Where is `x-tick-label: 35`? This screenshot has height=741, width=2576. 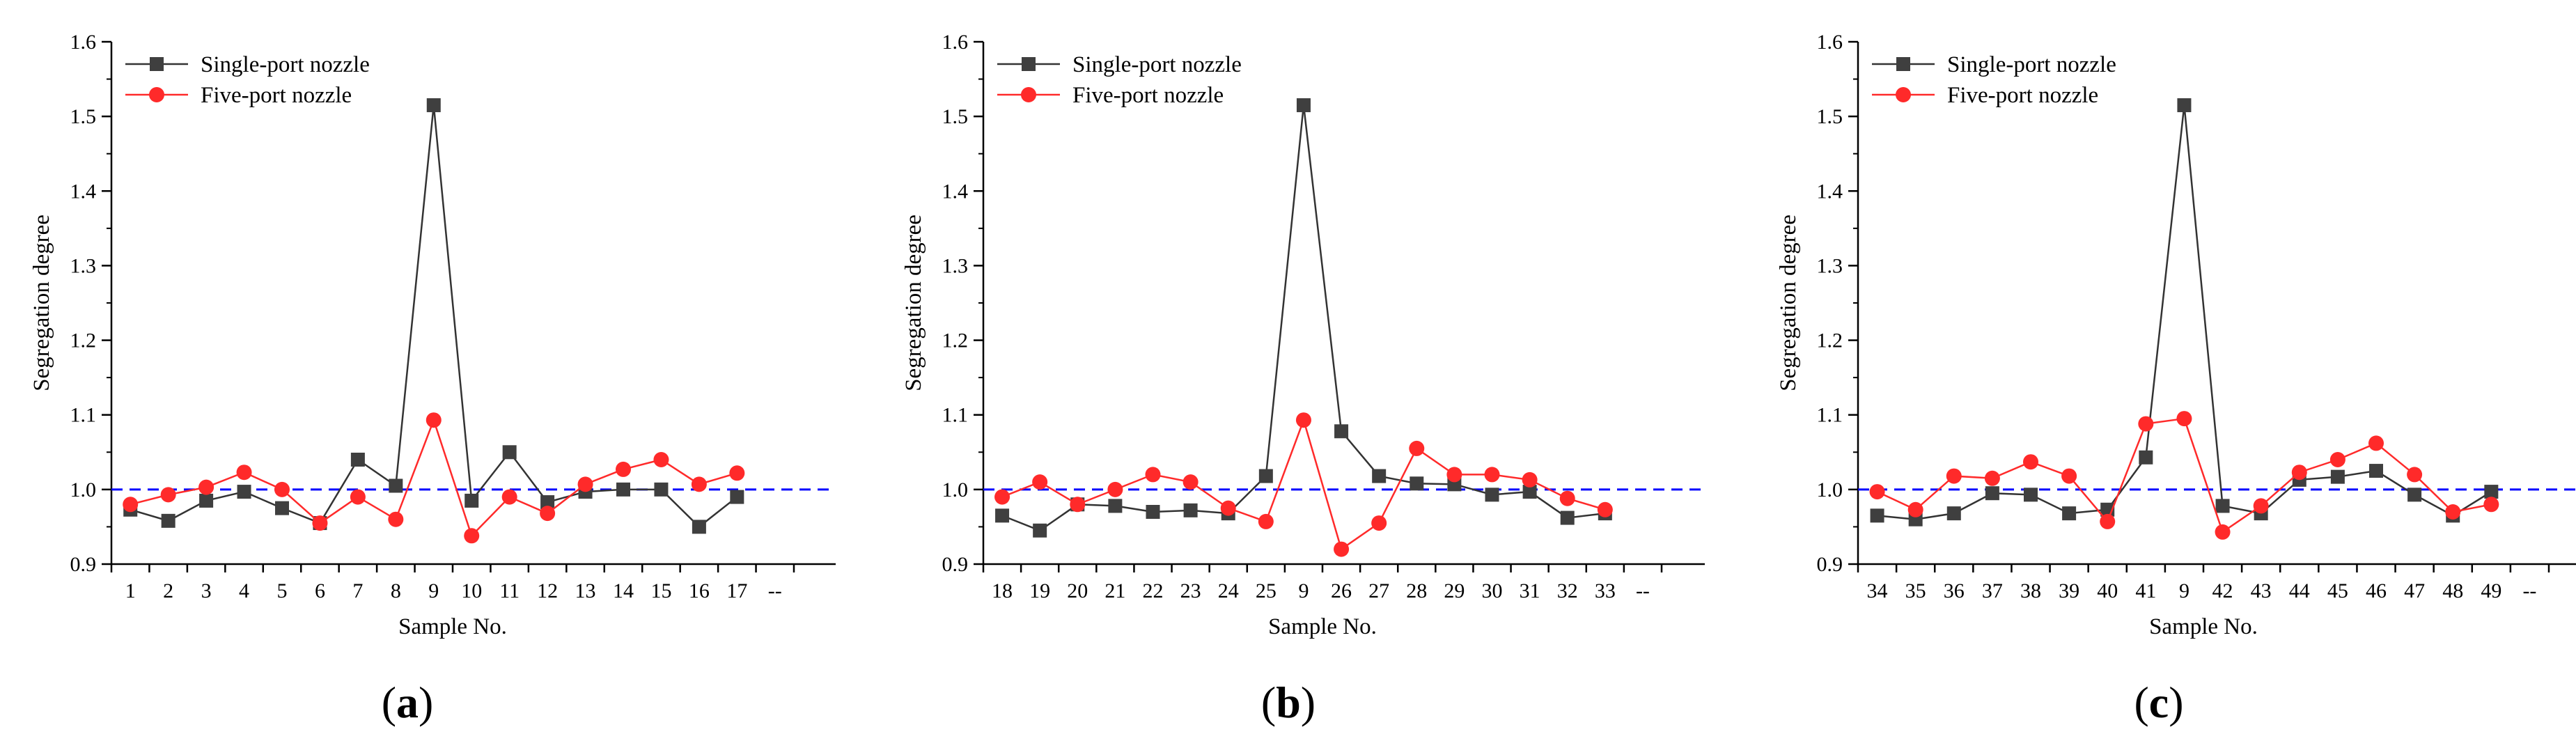 x-tick-label: 35 is located at coordinates (1916, 590).